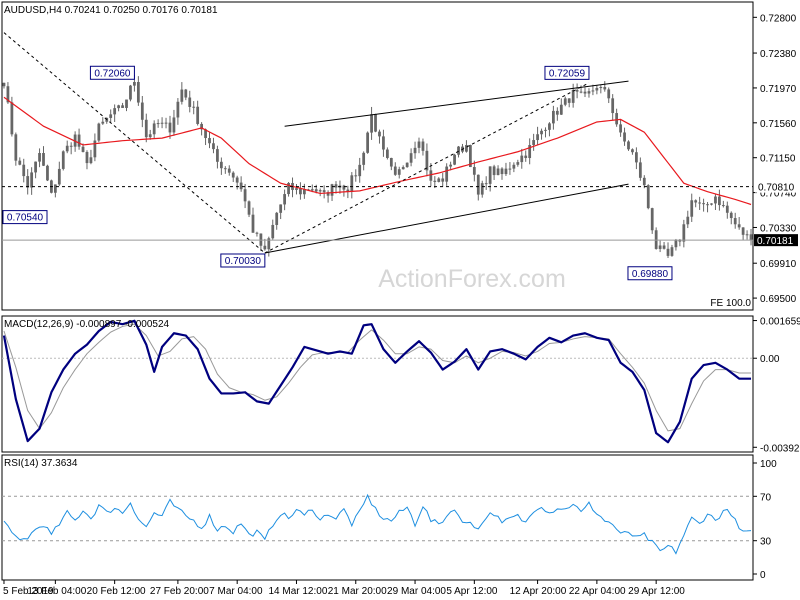 This screenshot has height=600, width=800. Describe the element at coordinates (456, 103) in the screenshot. I see `channel-trendline` at that location.